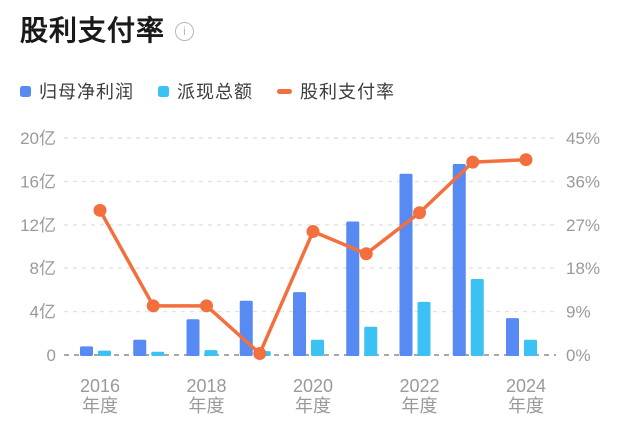 This screenshot has width=627, height=439. Describe the element at coordinates (140, 347) in the screenshot. I see `bar-net-profit-2017` at that location.